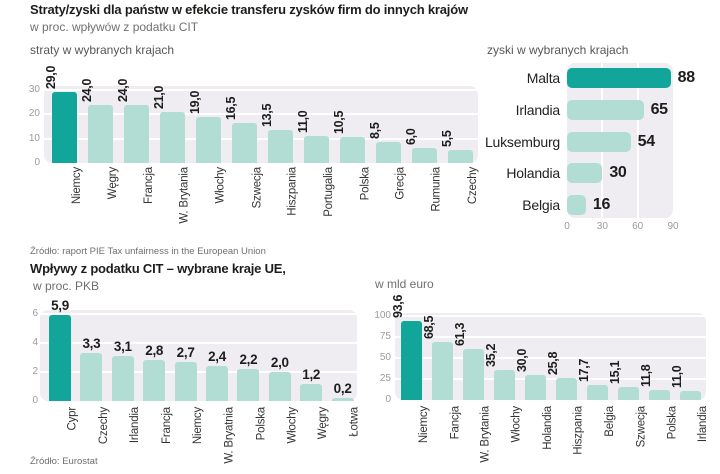  Describe the element at coordinates (217, 357) in the screenshot. I see `cit-gdp-bar-value: 2,4` at that location.